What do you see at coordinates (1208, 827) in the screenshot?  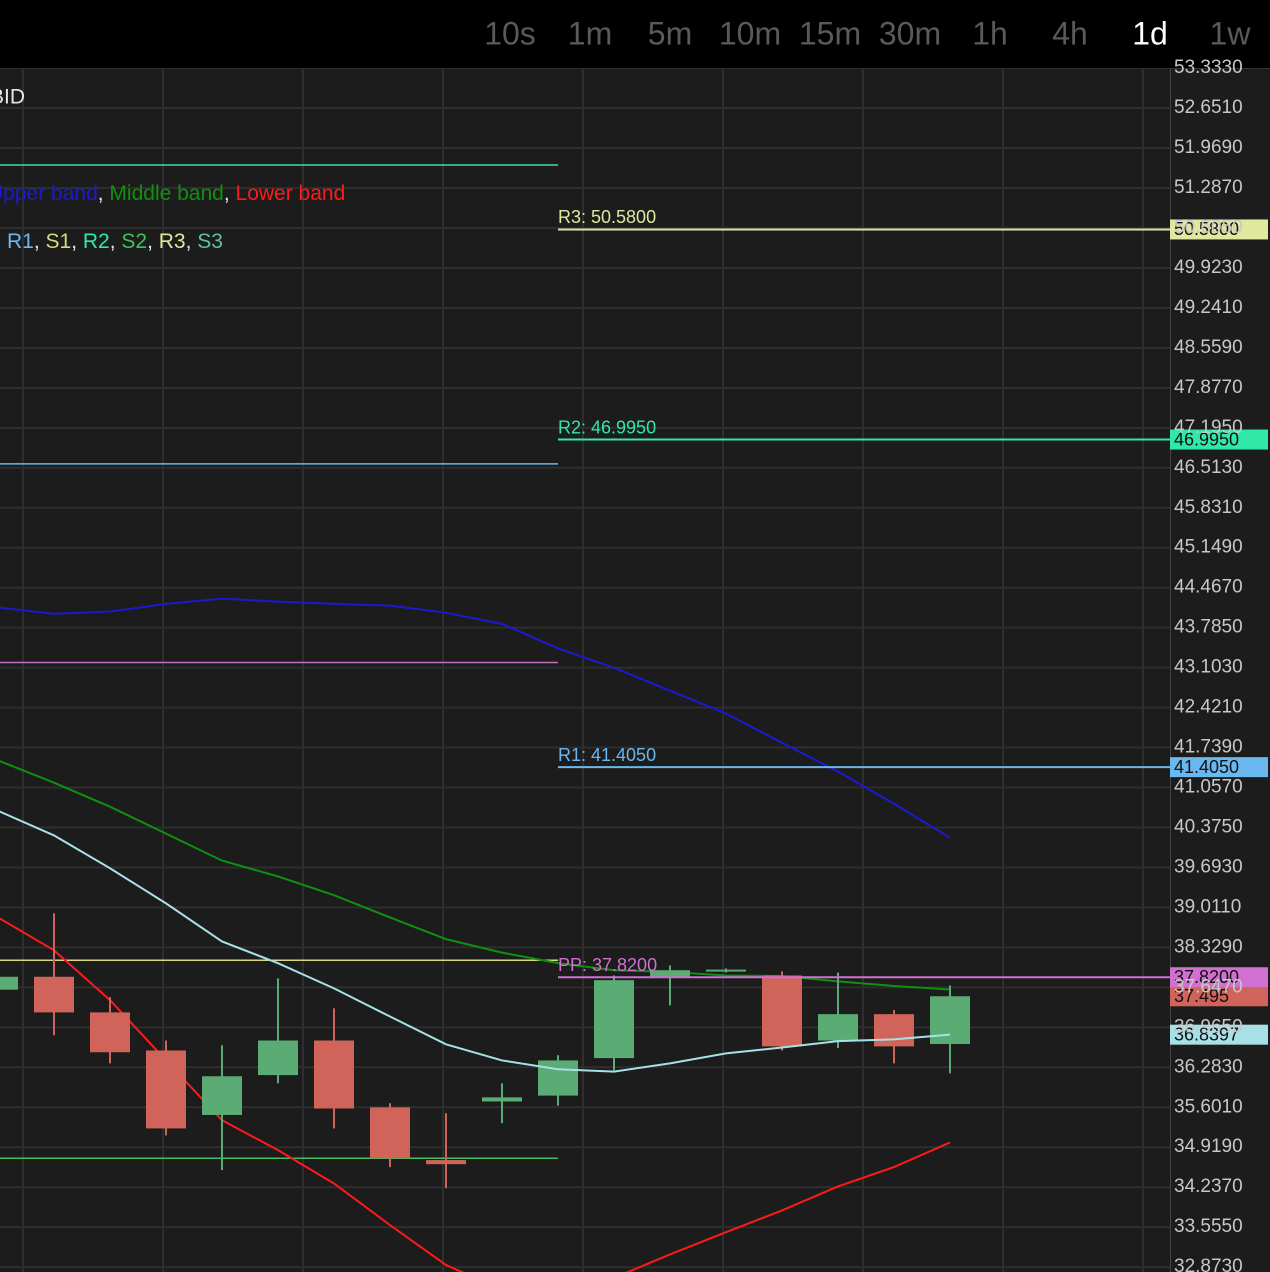 I see `y-tick-label: 40.3750` at bounding box center [1208, 827].